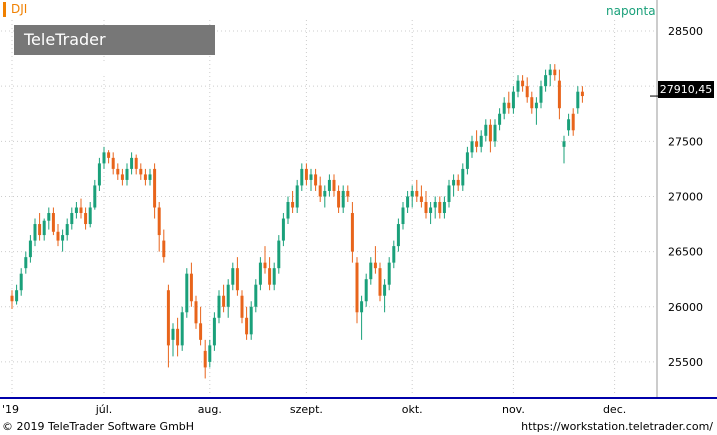 The width and height of the screenshot is (717, 435). What do you see at coordinates (15, 9) in the screenshot?
I see `symbol-label: DJI` at bounding box center [15, 9].